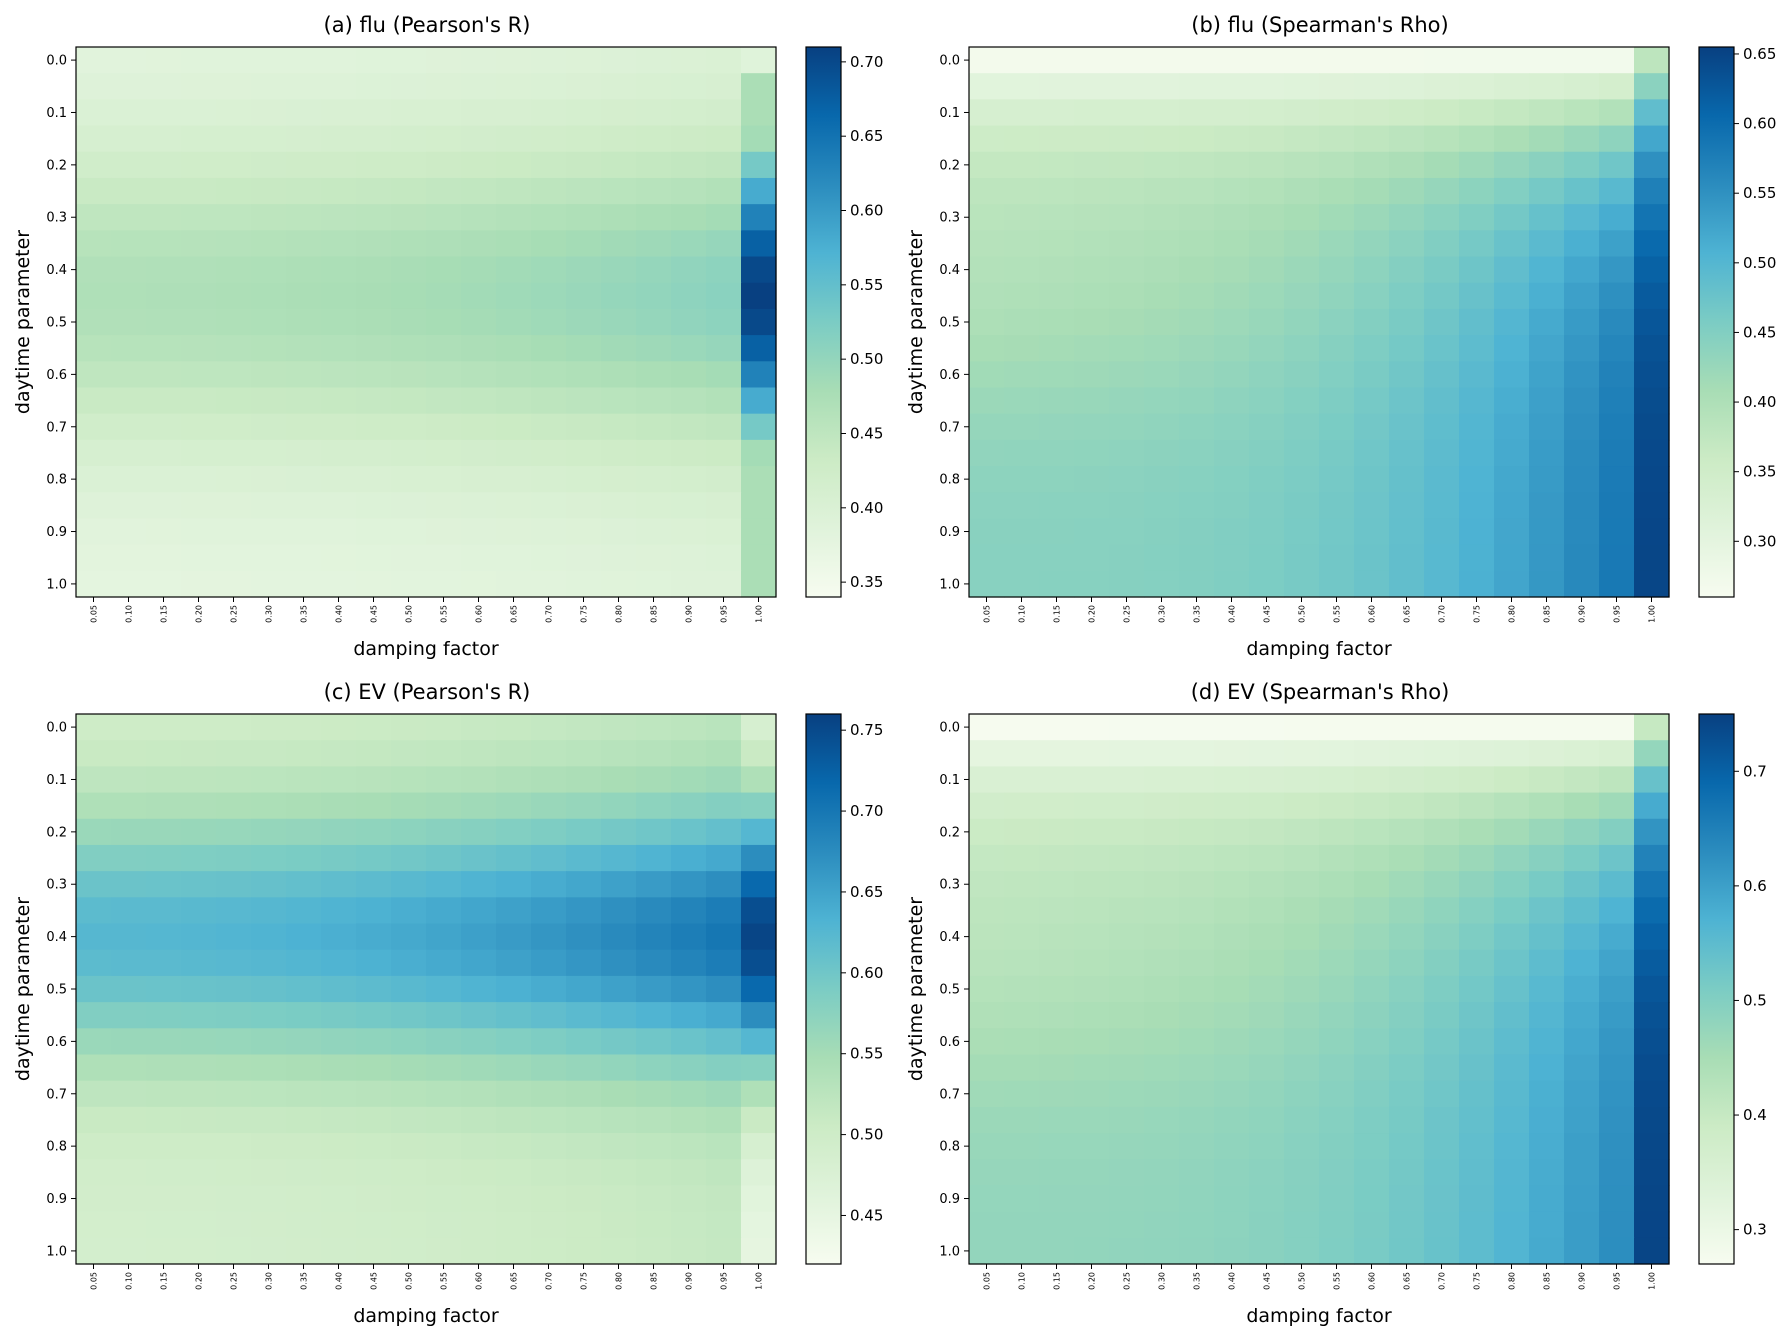 The height and width of the screenshot is (1335, 1782). Describe the element at coordinates (759, 1281) in the screenshot. I see `x-tick-label: 1.00` at that location.